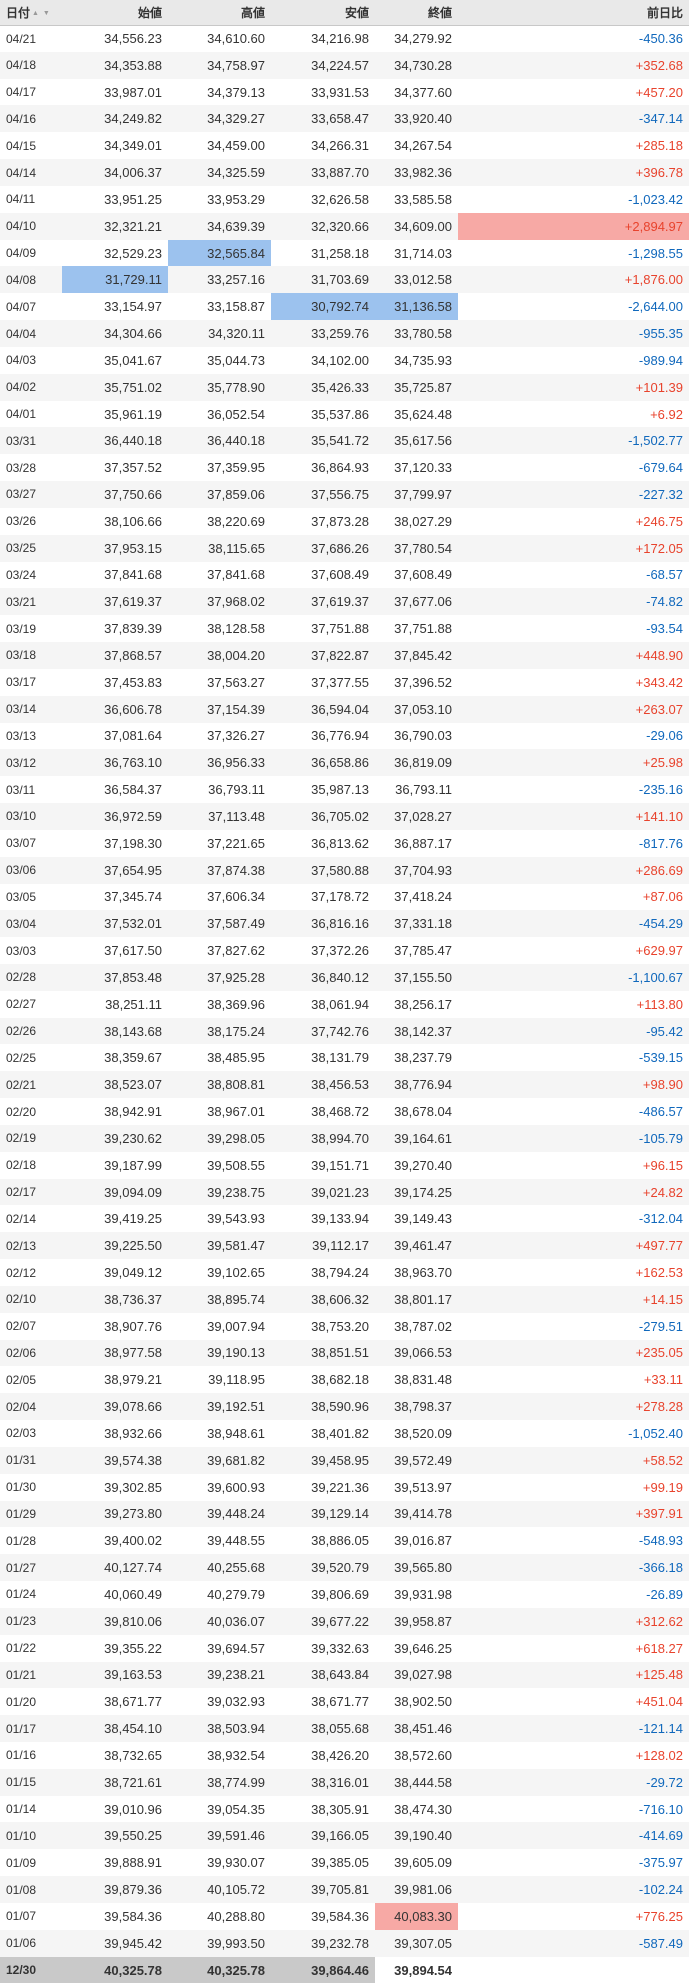  I want to click on change-cell, so click(573, 1970).